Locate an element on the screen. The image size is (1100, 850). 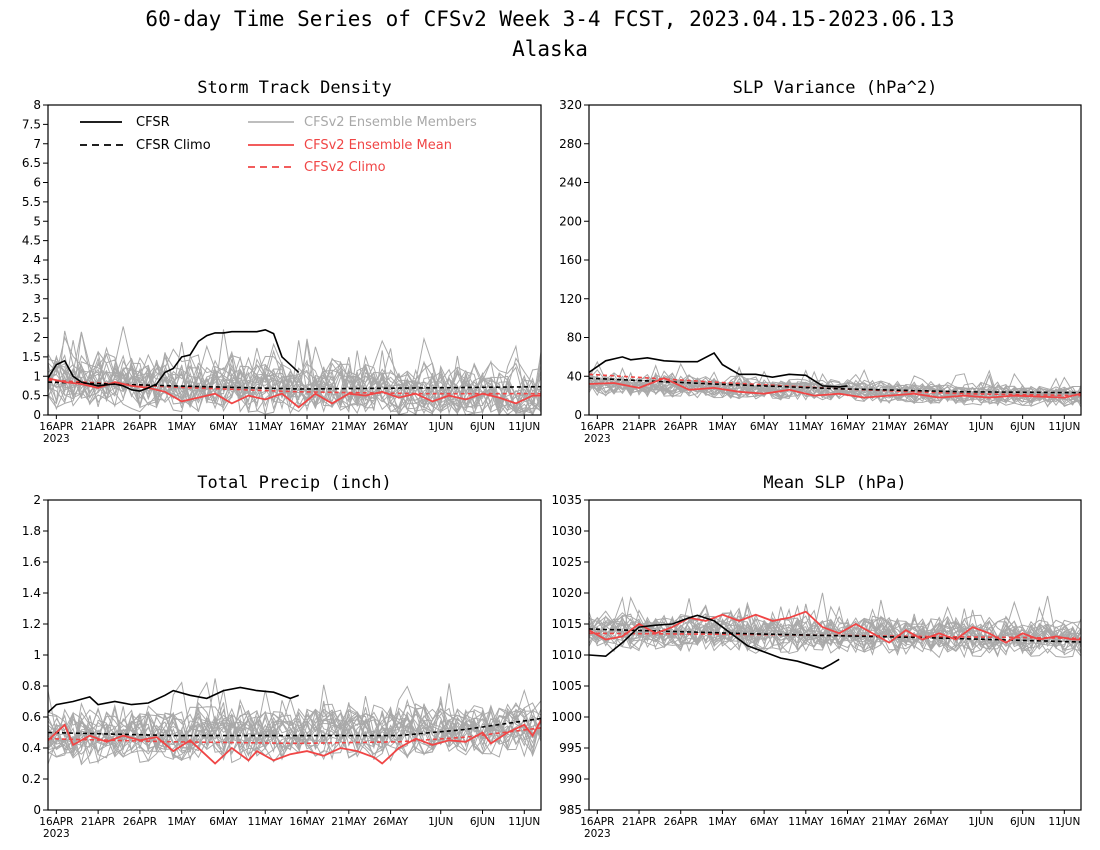
y-tick-label: 0.5 is located at coordinates (31, 396).